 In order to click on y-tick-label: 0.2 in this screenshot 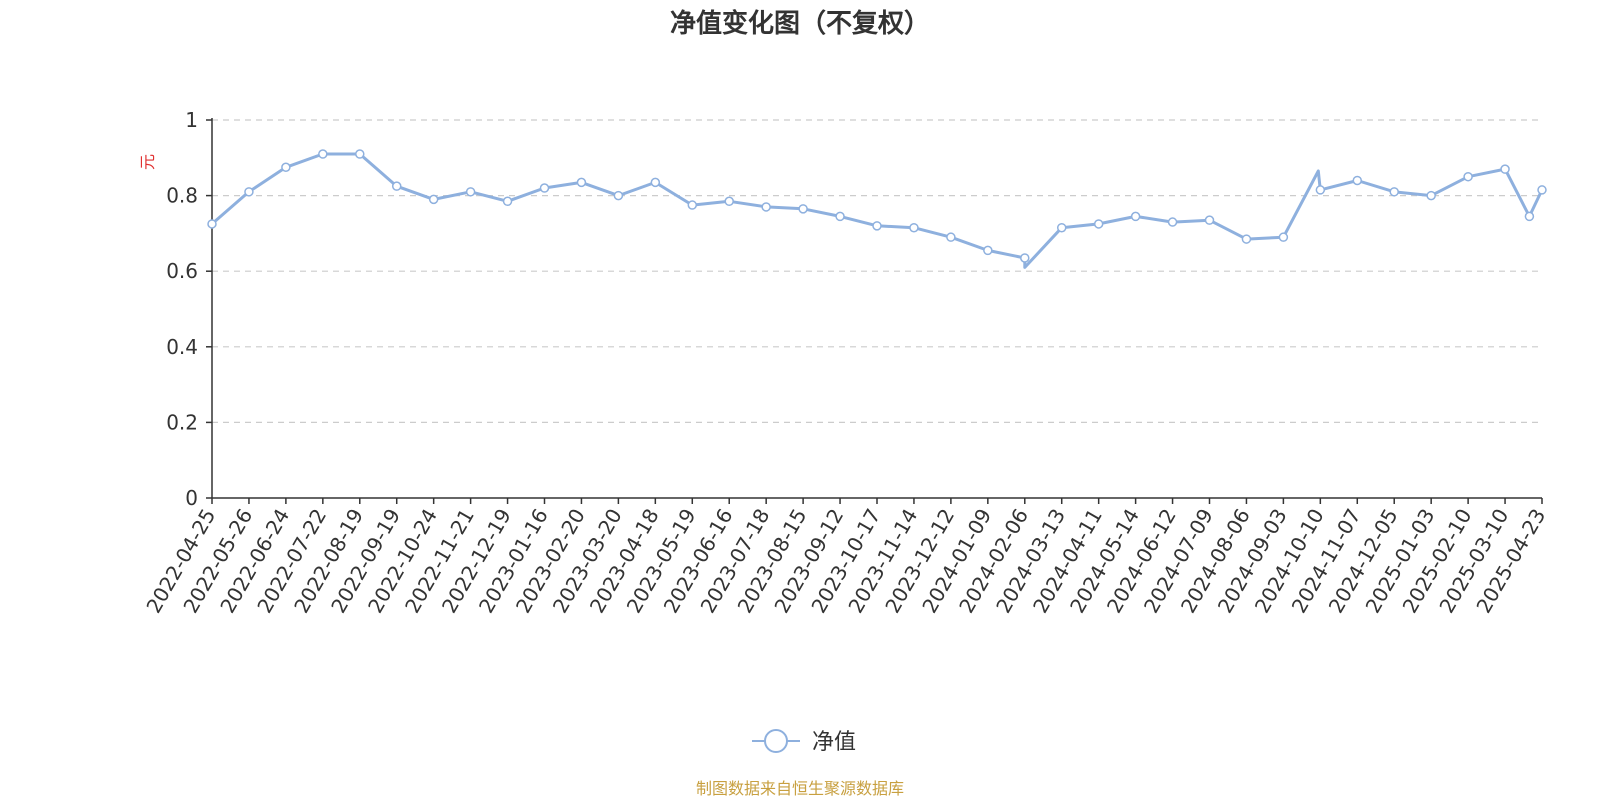, I will do `click(182, 422)`.